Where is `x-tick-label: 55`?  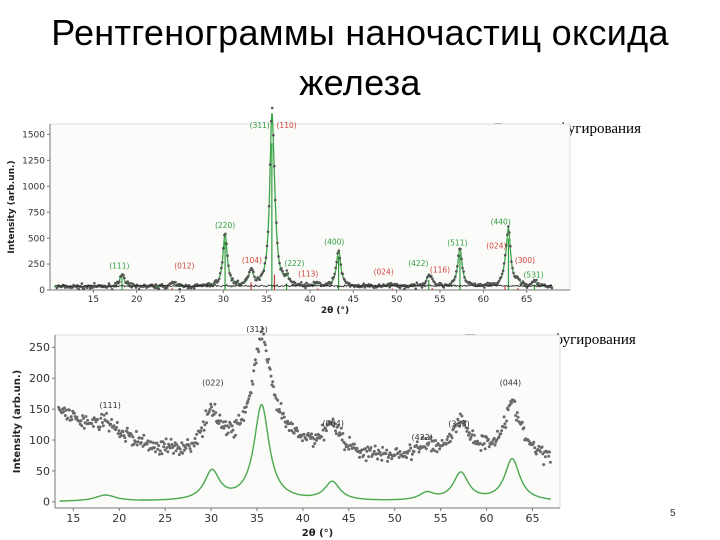 x-tick-label: 55 is located at coordinates (441, 518).